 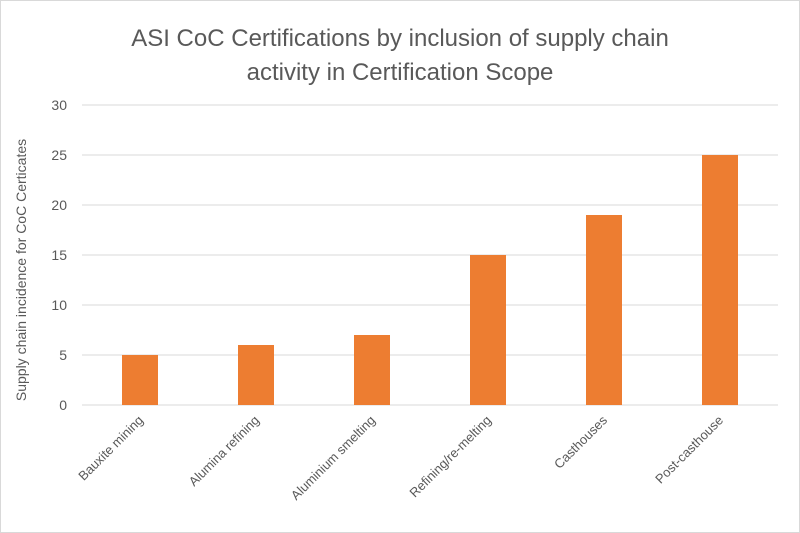 I want to click on x-tick-label: Bauxite mining, so click(x=110, y=448).